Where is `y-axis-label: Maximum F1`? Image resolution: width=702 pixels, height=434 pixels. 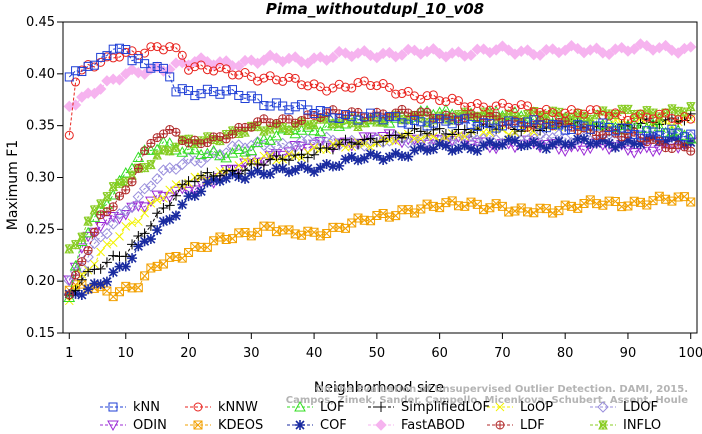 y-axis-label: Maximum F1 is located at coordinates (13, 185).